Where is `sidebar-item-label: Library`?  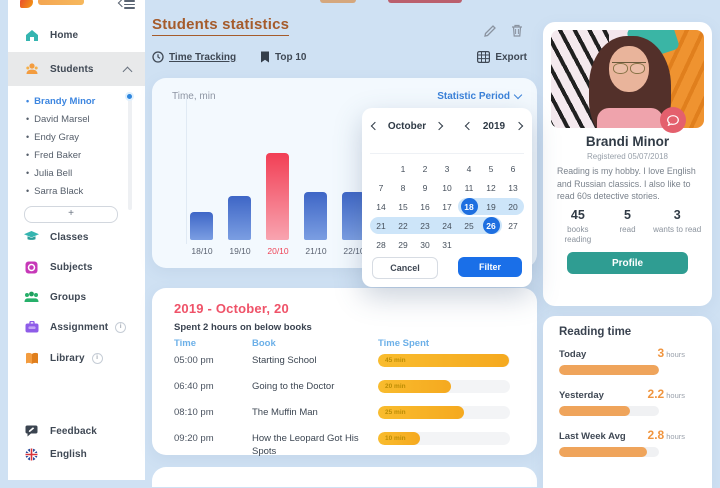 sidebar-item-label: Library is located at coordinates (67, 358).